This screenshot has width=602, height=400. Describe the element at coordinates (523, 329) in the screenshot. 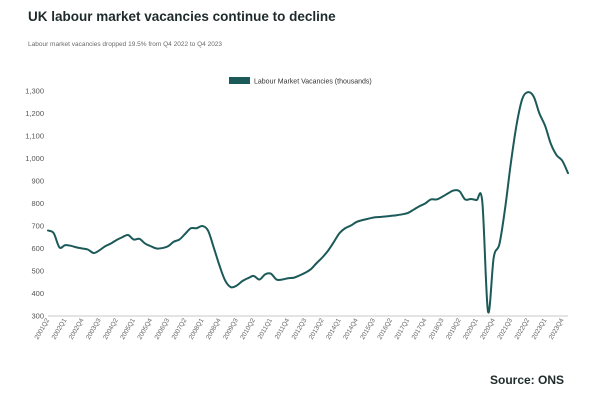

I see `x-tick-label: 2022Q2` at that location.